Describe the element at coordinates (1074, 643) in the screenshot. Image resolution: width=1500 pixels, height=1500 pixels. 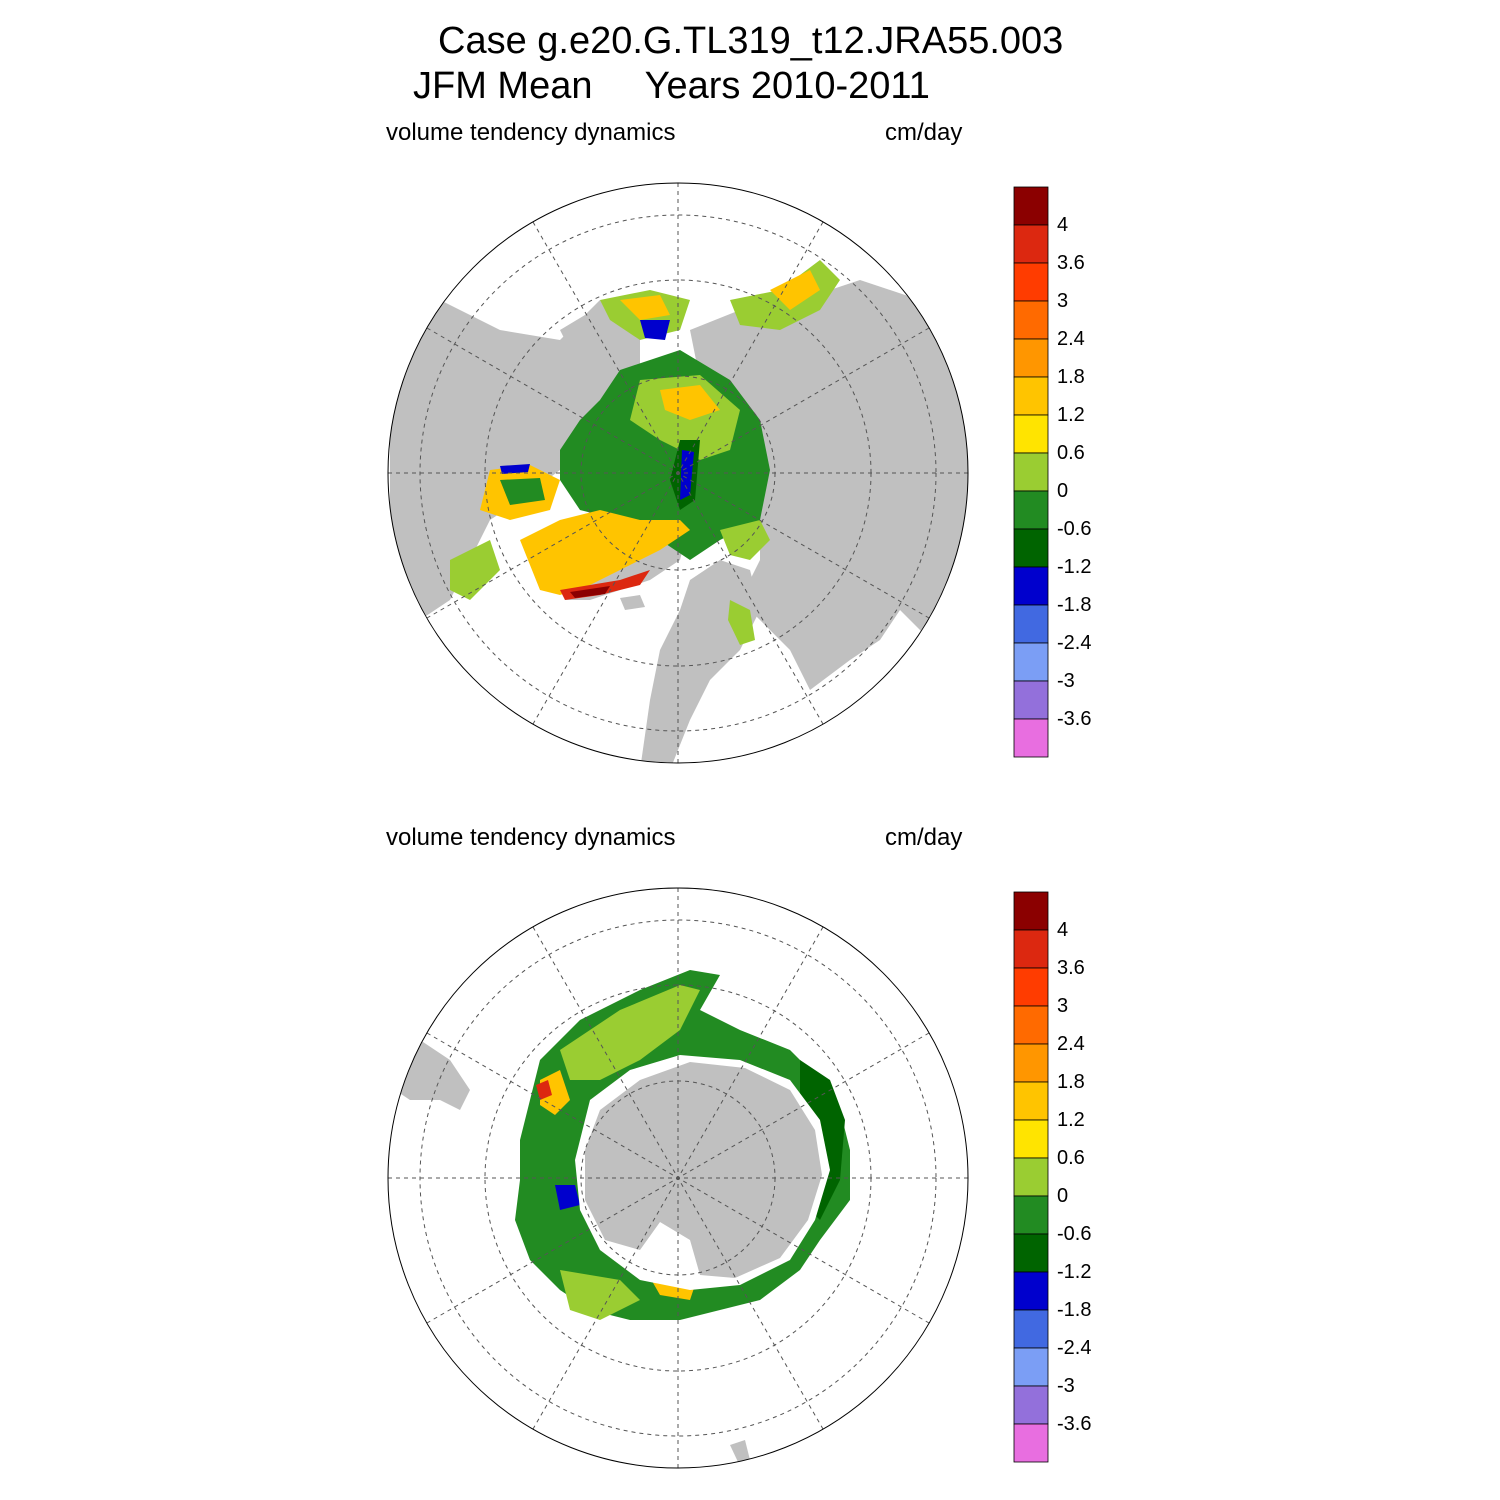
I see `north-colorbar-tick-label: -2.4` at that location.